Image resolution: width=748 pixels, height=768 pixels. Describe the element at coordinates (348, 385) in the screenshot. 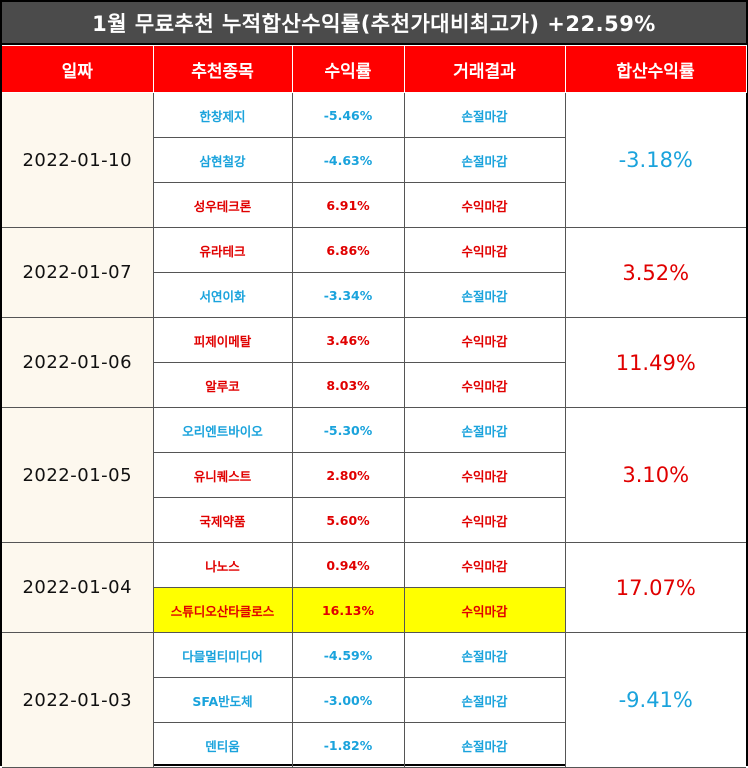

I see `return-cell: 8.03%` at that location.